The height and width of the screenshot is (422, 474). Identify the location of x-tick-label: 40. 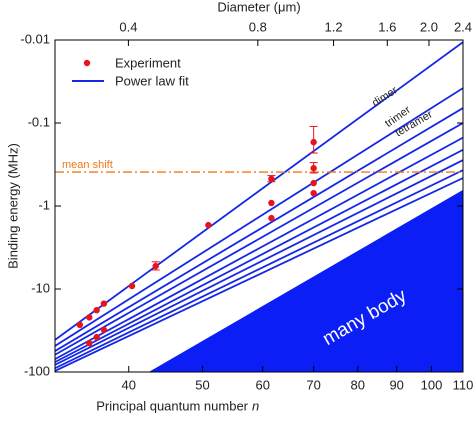
(128, 384).